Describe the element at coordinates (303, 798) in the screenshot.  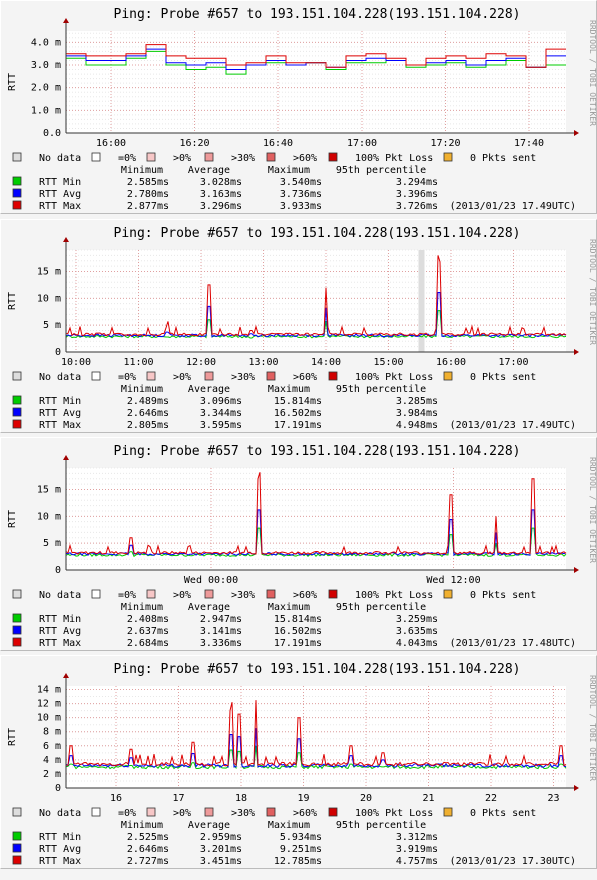
I see `x-tick-label: 19` at that location.